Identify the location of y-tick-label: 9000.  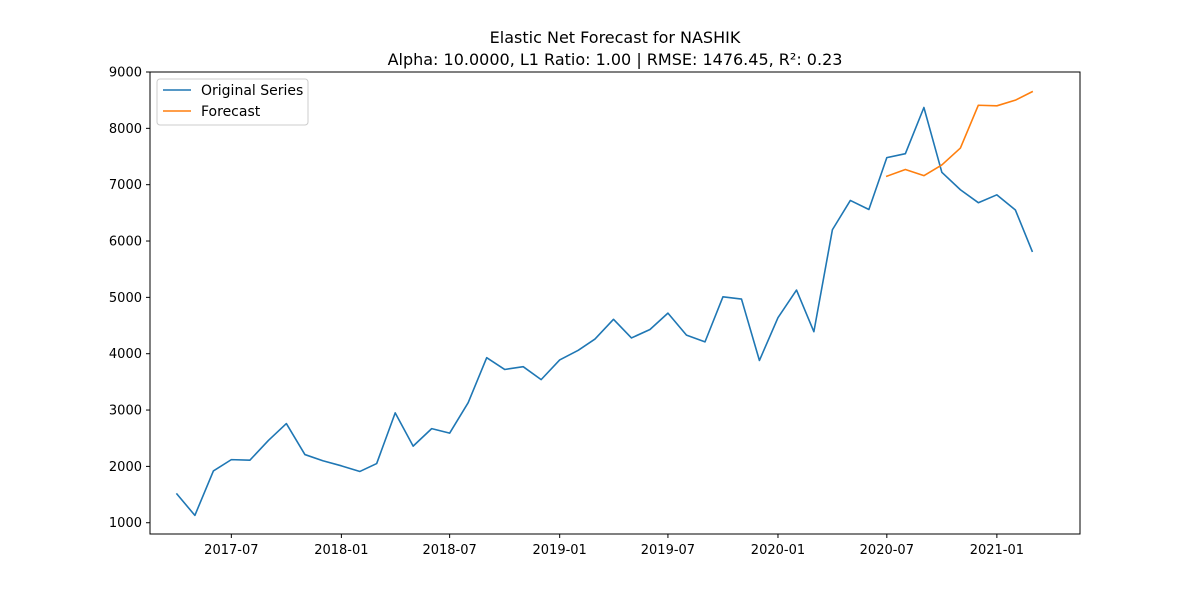
(125, 73).